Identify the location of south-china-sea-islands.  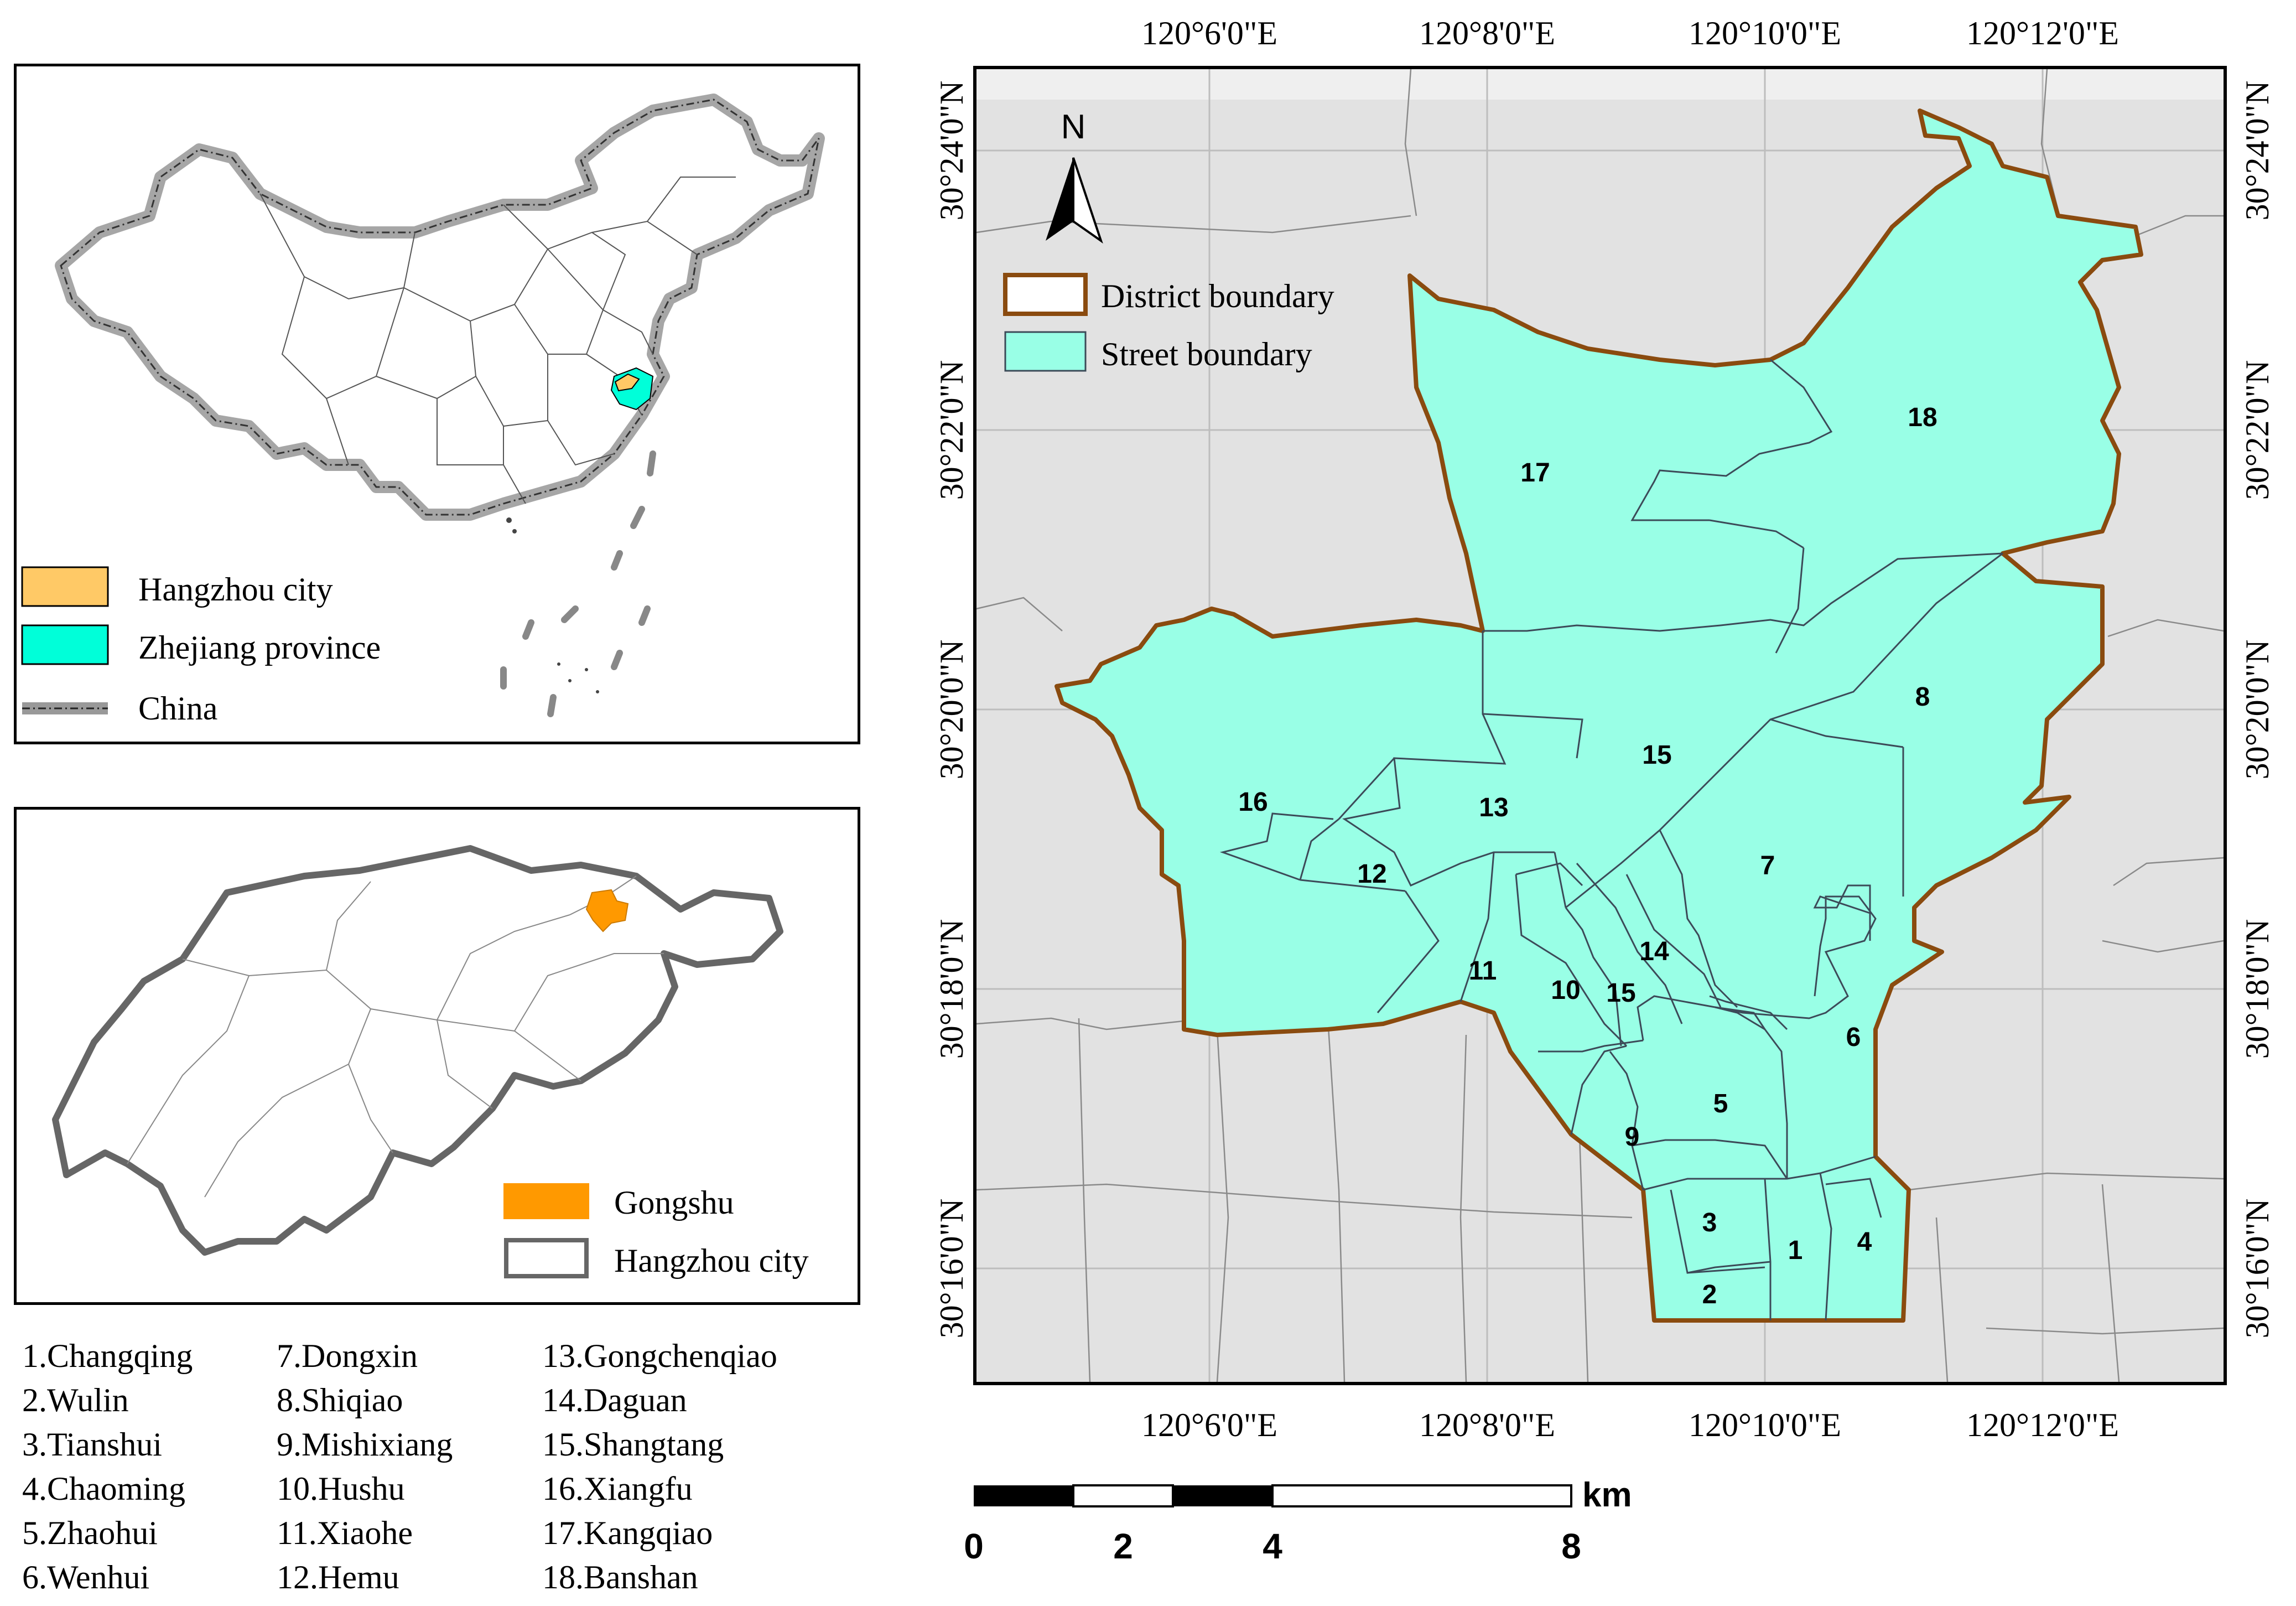
(578, 583).